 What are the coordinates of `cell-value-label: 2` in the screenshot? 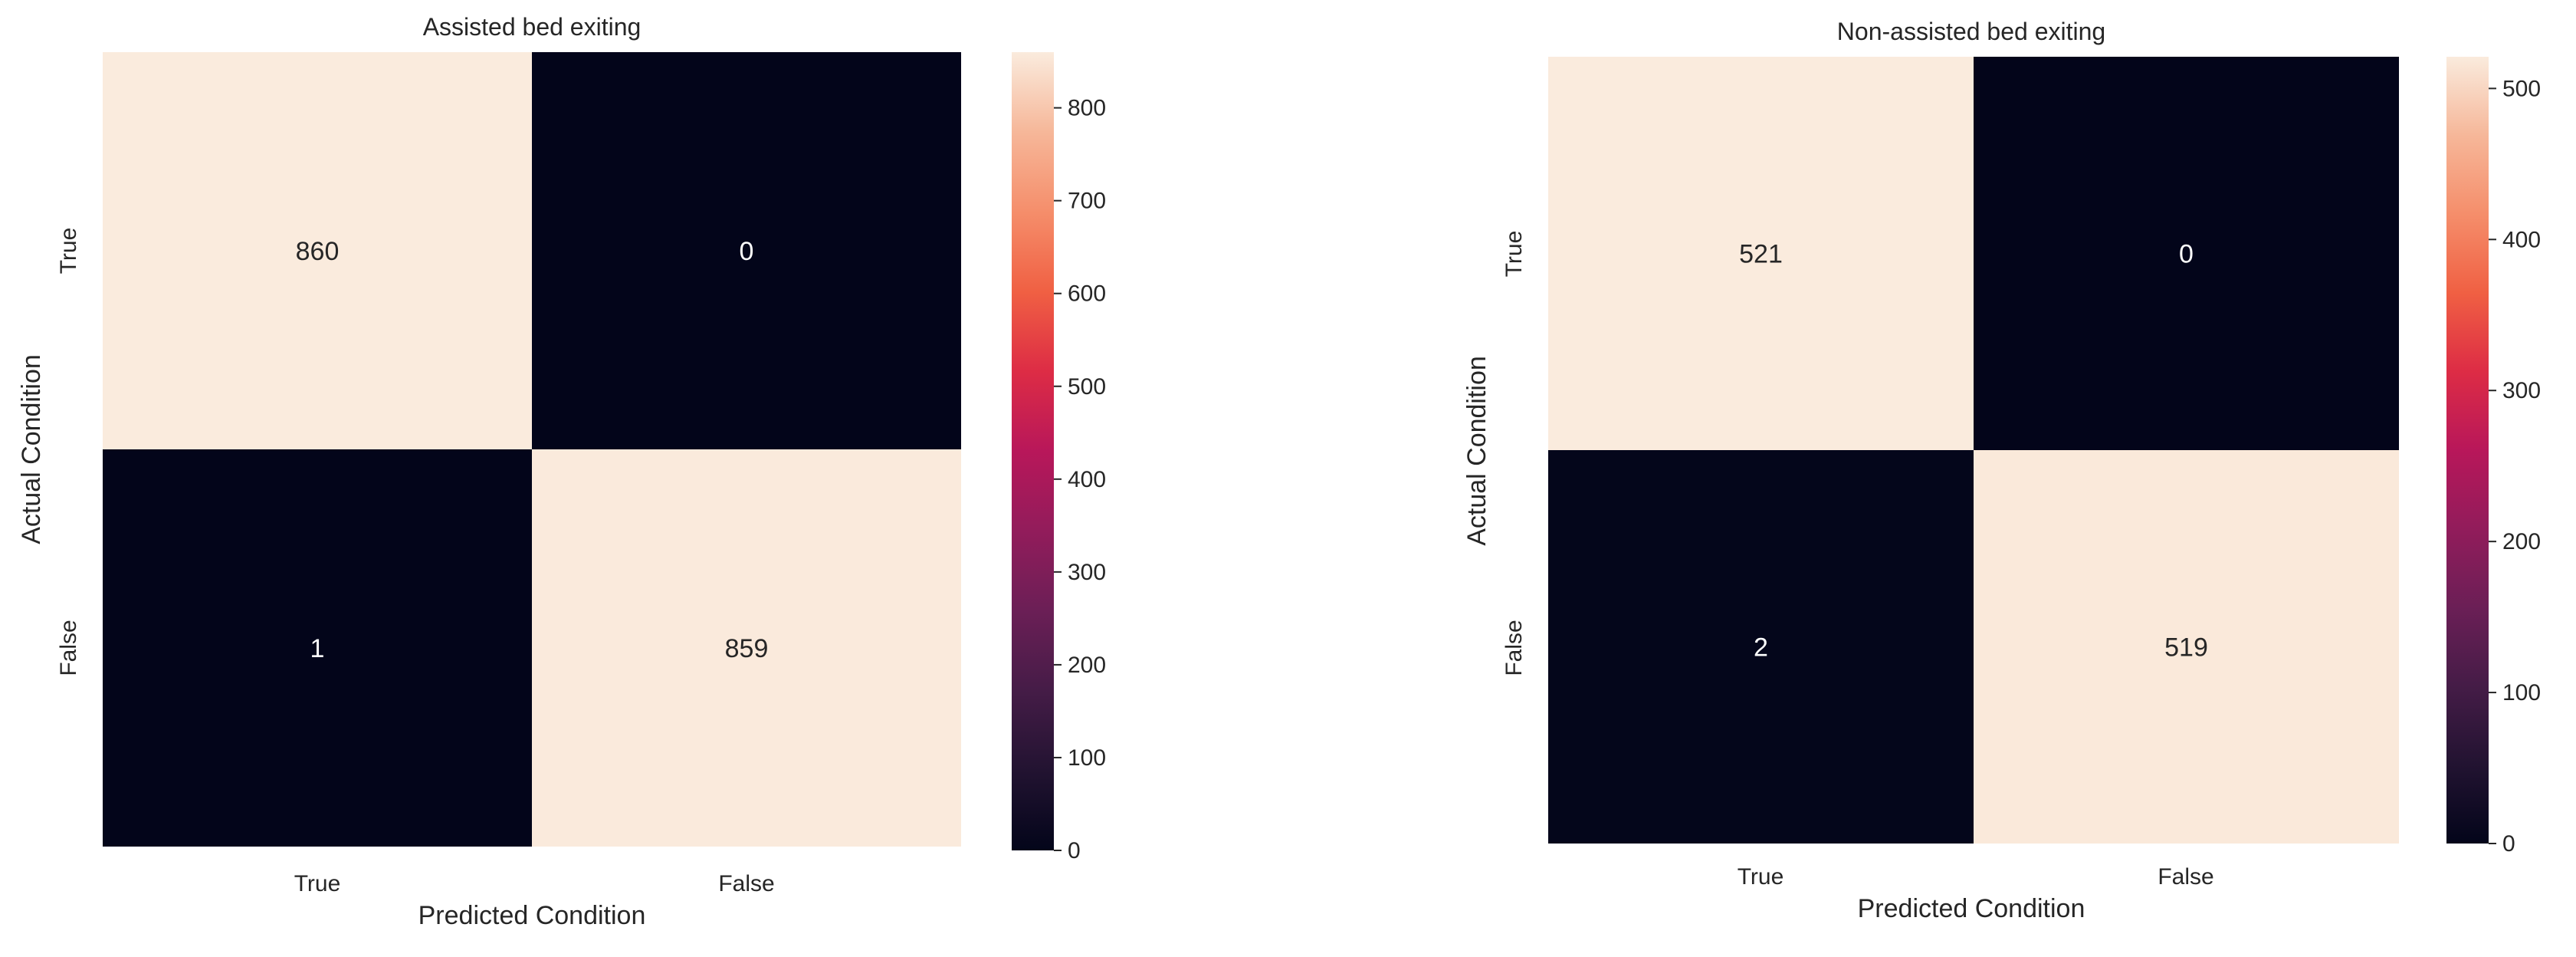 It's located at (1761, 648).